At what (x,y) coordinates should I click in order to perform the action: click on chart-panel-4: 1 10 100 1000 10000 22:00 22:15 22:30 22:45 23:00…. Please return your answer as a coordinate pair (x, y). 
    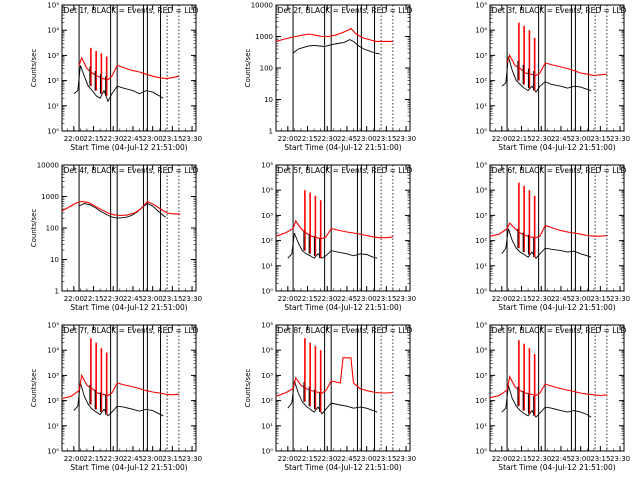
    Looking at the image, I should click on (116, 237).